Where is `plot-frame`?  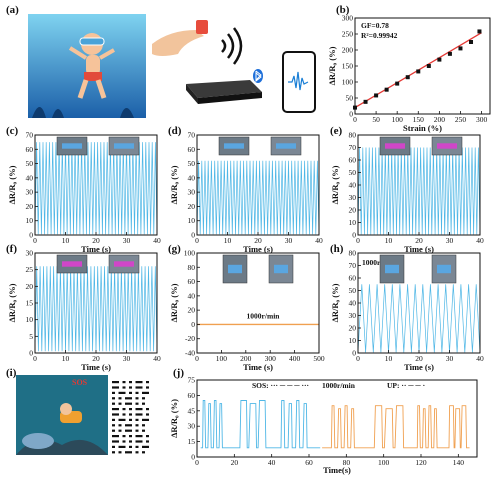
plot-frame is located at coordinates (258, 303).